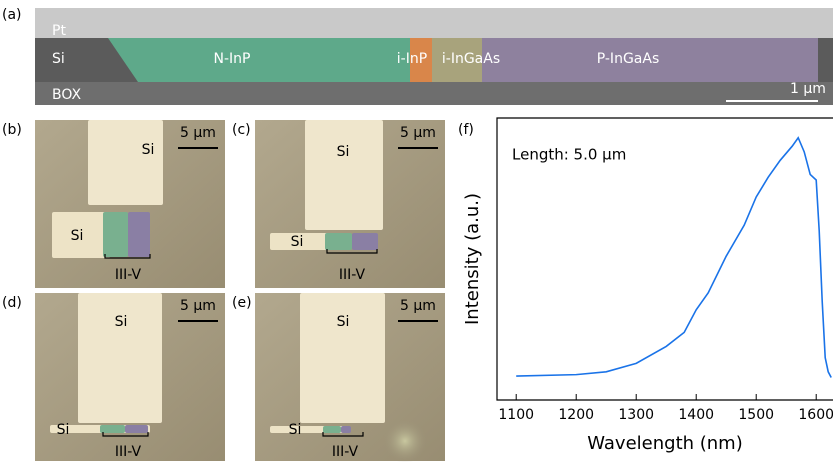  What do you see at coordinates (242, 303) in the screenshot?
I see `panel-label: (e)` at bounding box center [242, 303].